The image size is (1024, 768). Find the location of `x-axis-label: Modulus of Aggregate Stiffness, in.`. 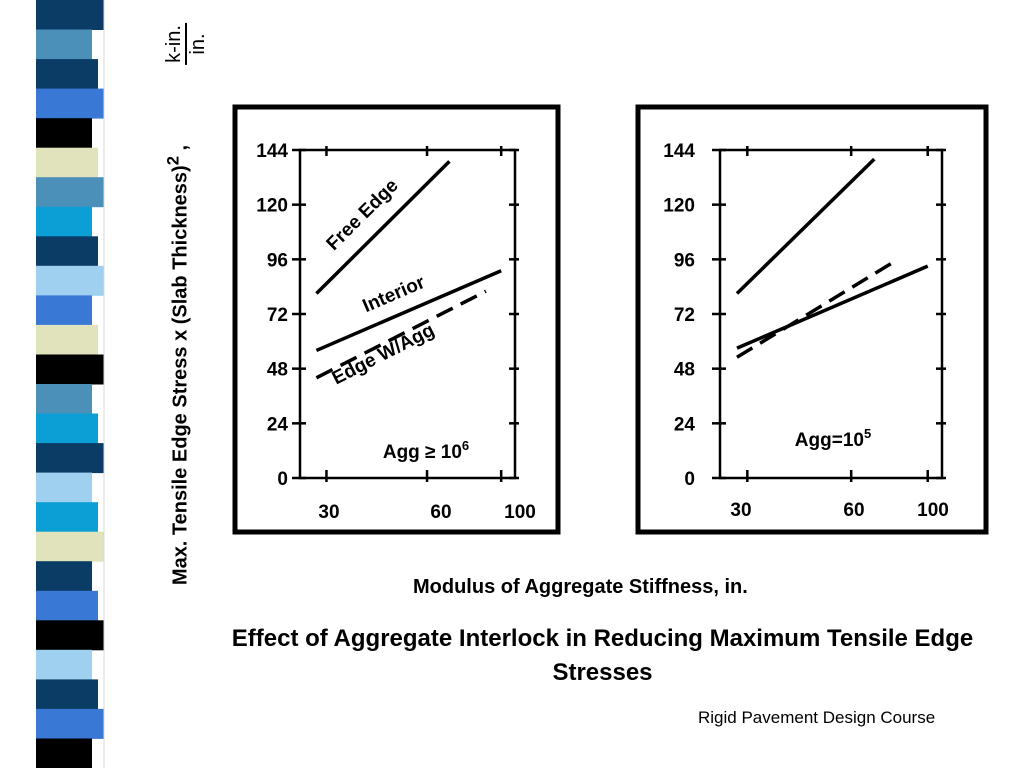

x-axis-label: Modulus of Aggregate Stiffness, in. is located at coordinates (580, 587).